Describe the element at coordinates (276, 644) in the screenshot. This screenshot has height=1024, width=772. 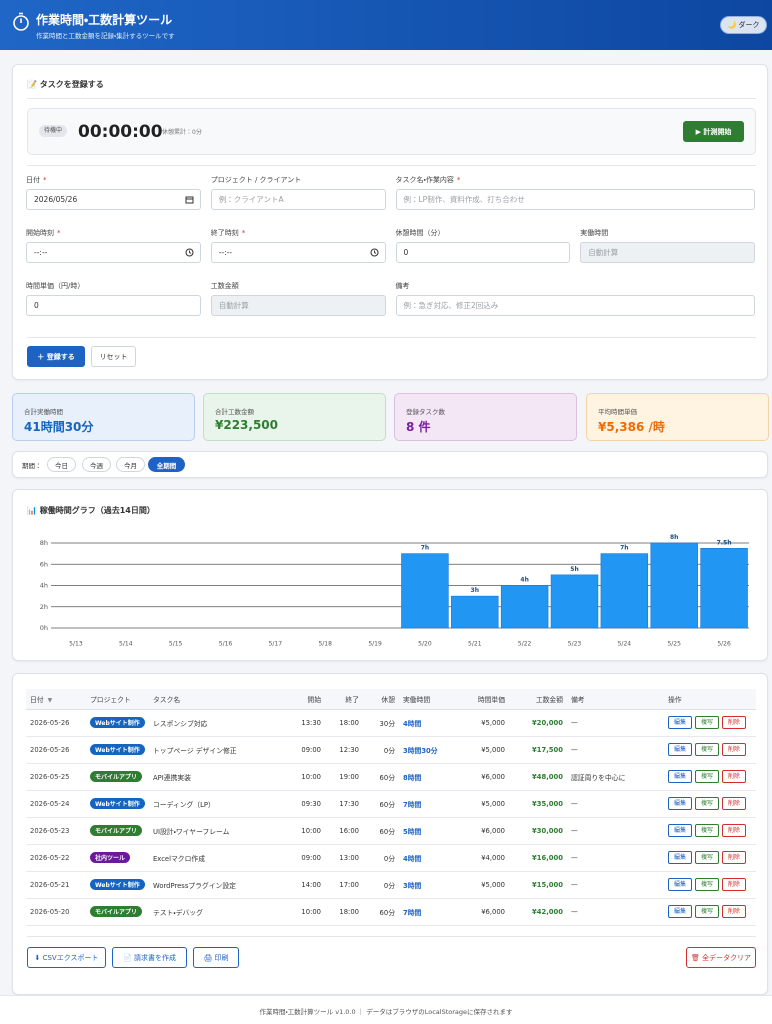
I see `x-tick-label: 5/17` at that location.